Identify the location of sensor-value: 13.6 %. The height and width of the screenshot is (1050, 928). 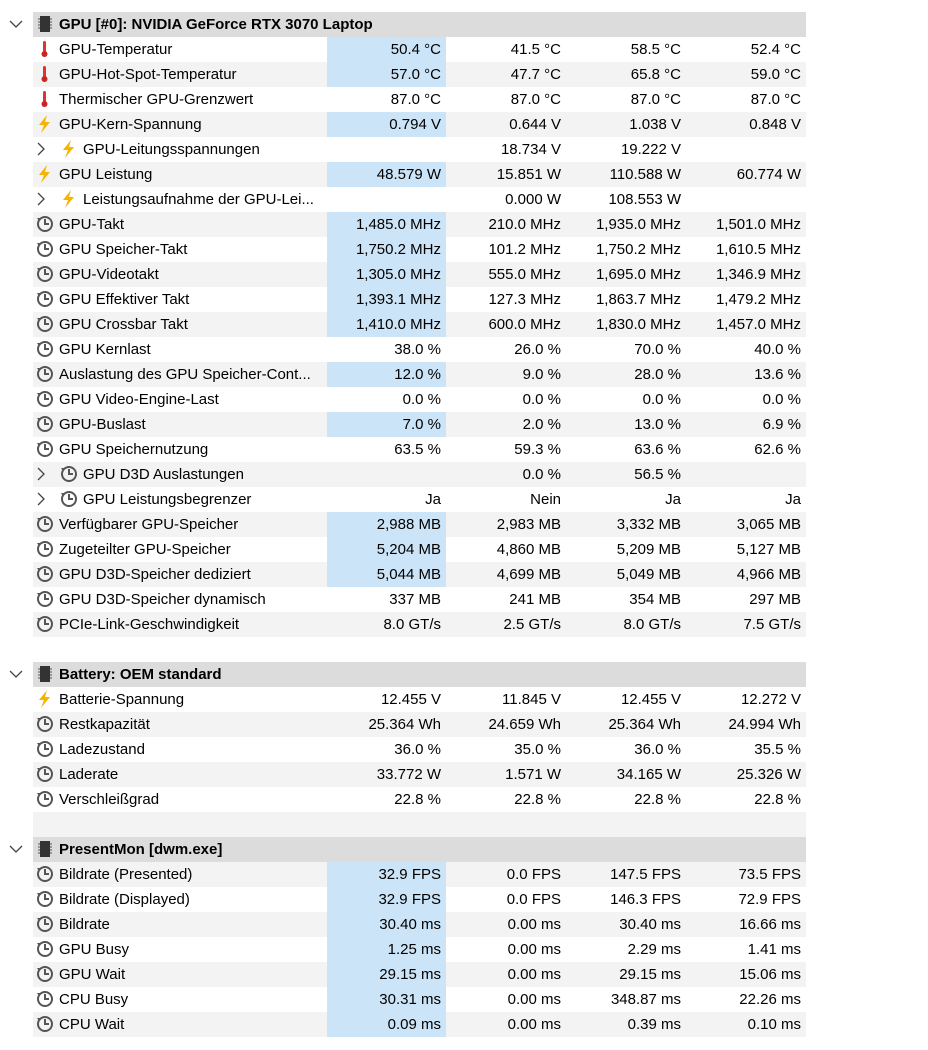
(777, 374).